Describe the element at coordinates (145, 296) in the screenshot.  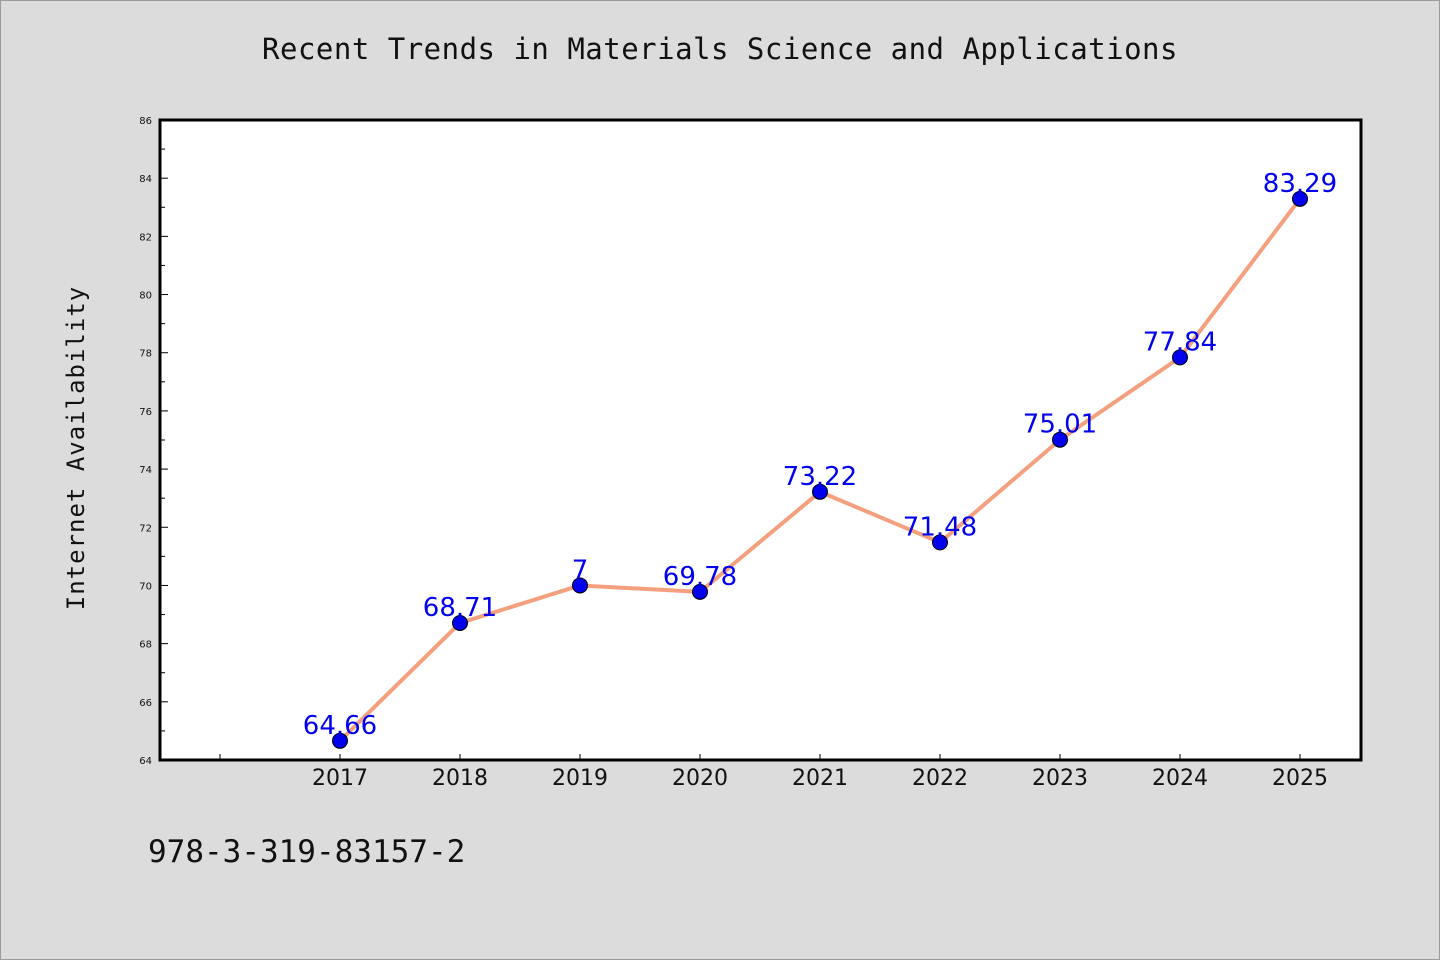
I see `y-tick-label: 80` at that location.